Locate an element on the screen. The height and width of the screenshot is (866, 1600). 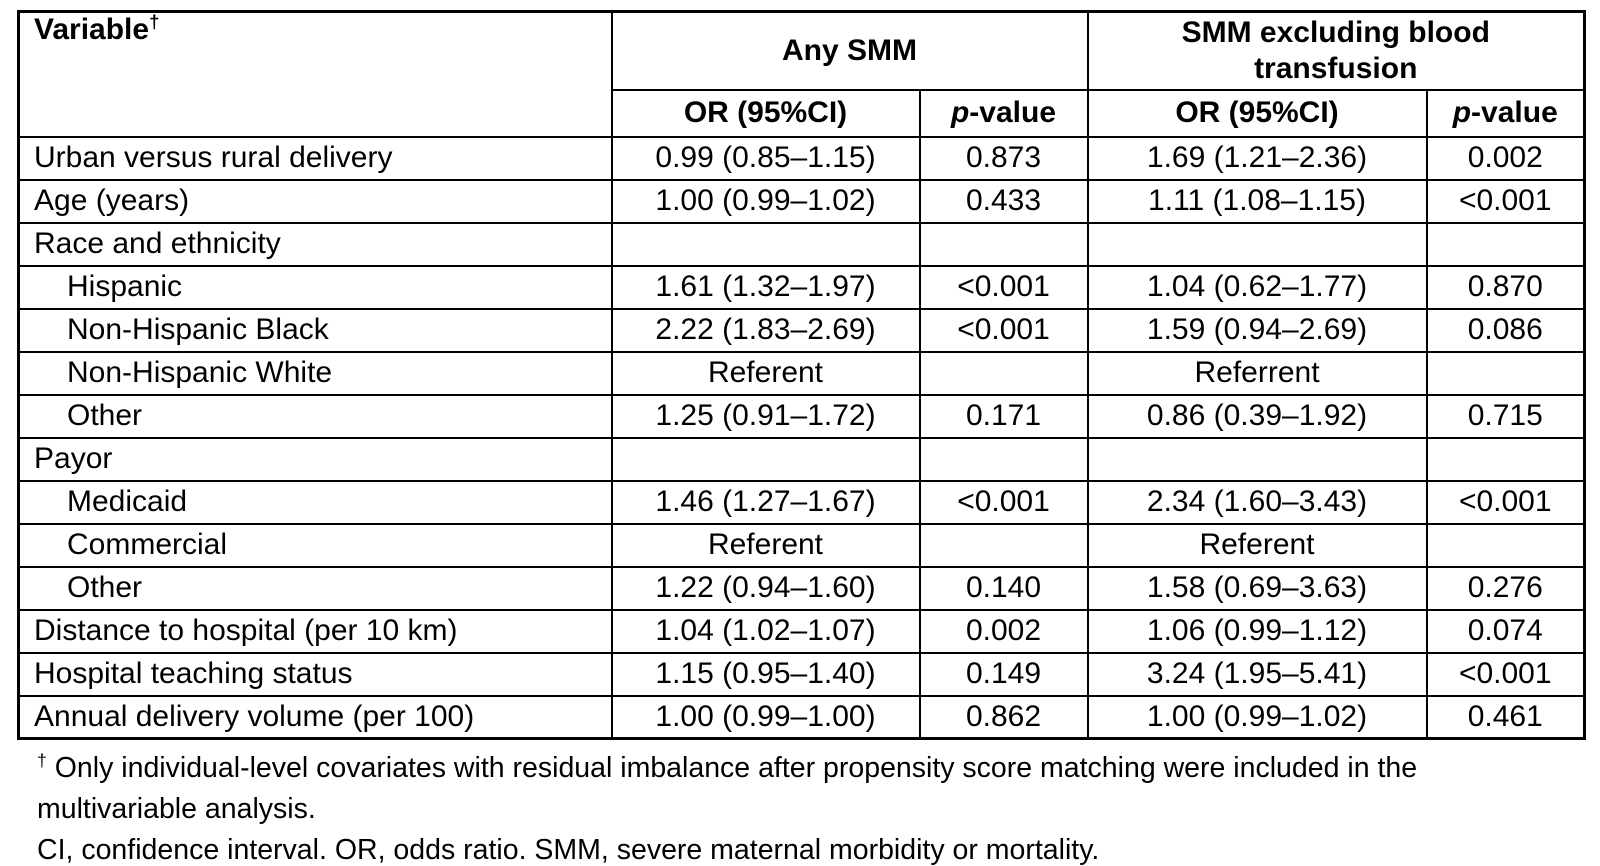
sub-header-row: OR (95%CI) p-value OR (95%CI) p-value is located at coordinates (802, 113).